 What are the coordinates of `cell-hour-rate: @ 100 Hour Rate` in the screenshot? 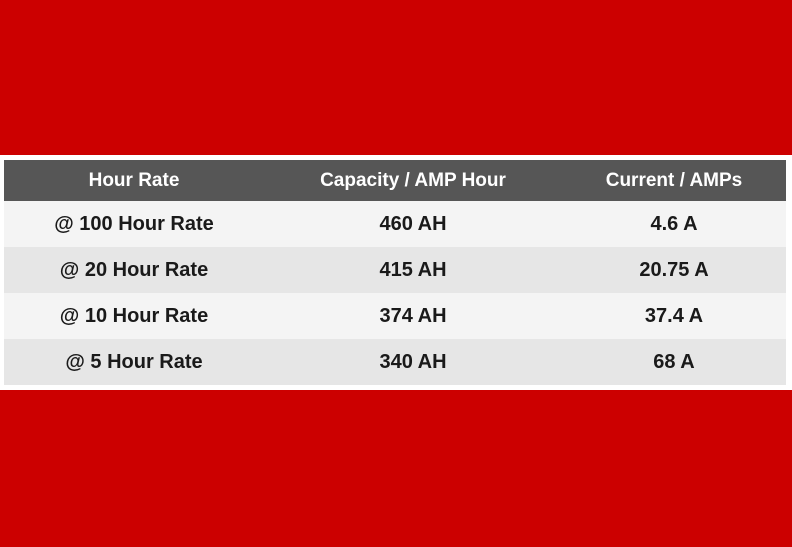 It's located at (134, 224).